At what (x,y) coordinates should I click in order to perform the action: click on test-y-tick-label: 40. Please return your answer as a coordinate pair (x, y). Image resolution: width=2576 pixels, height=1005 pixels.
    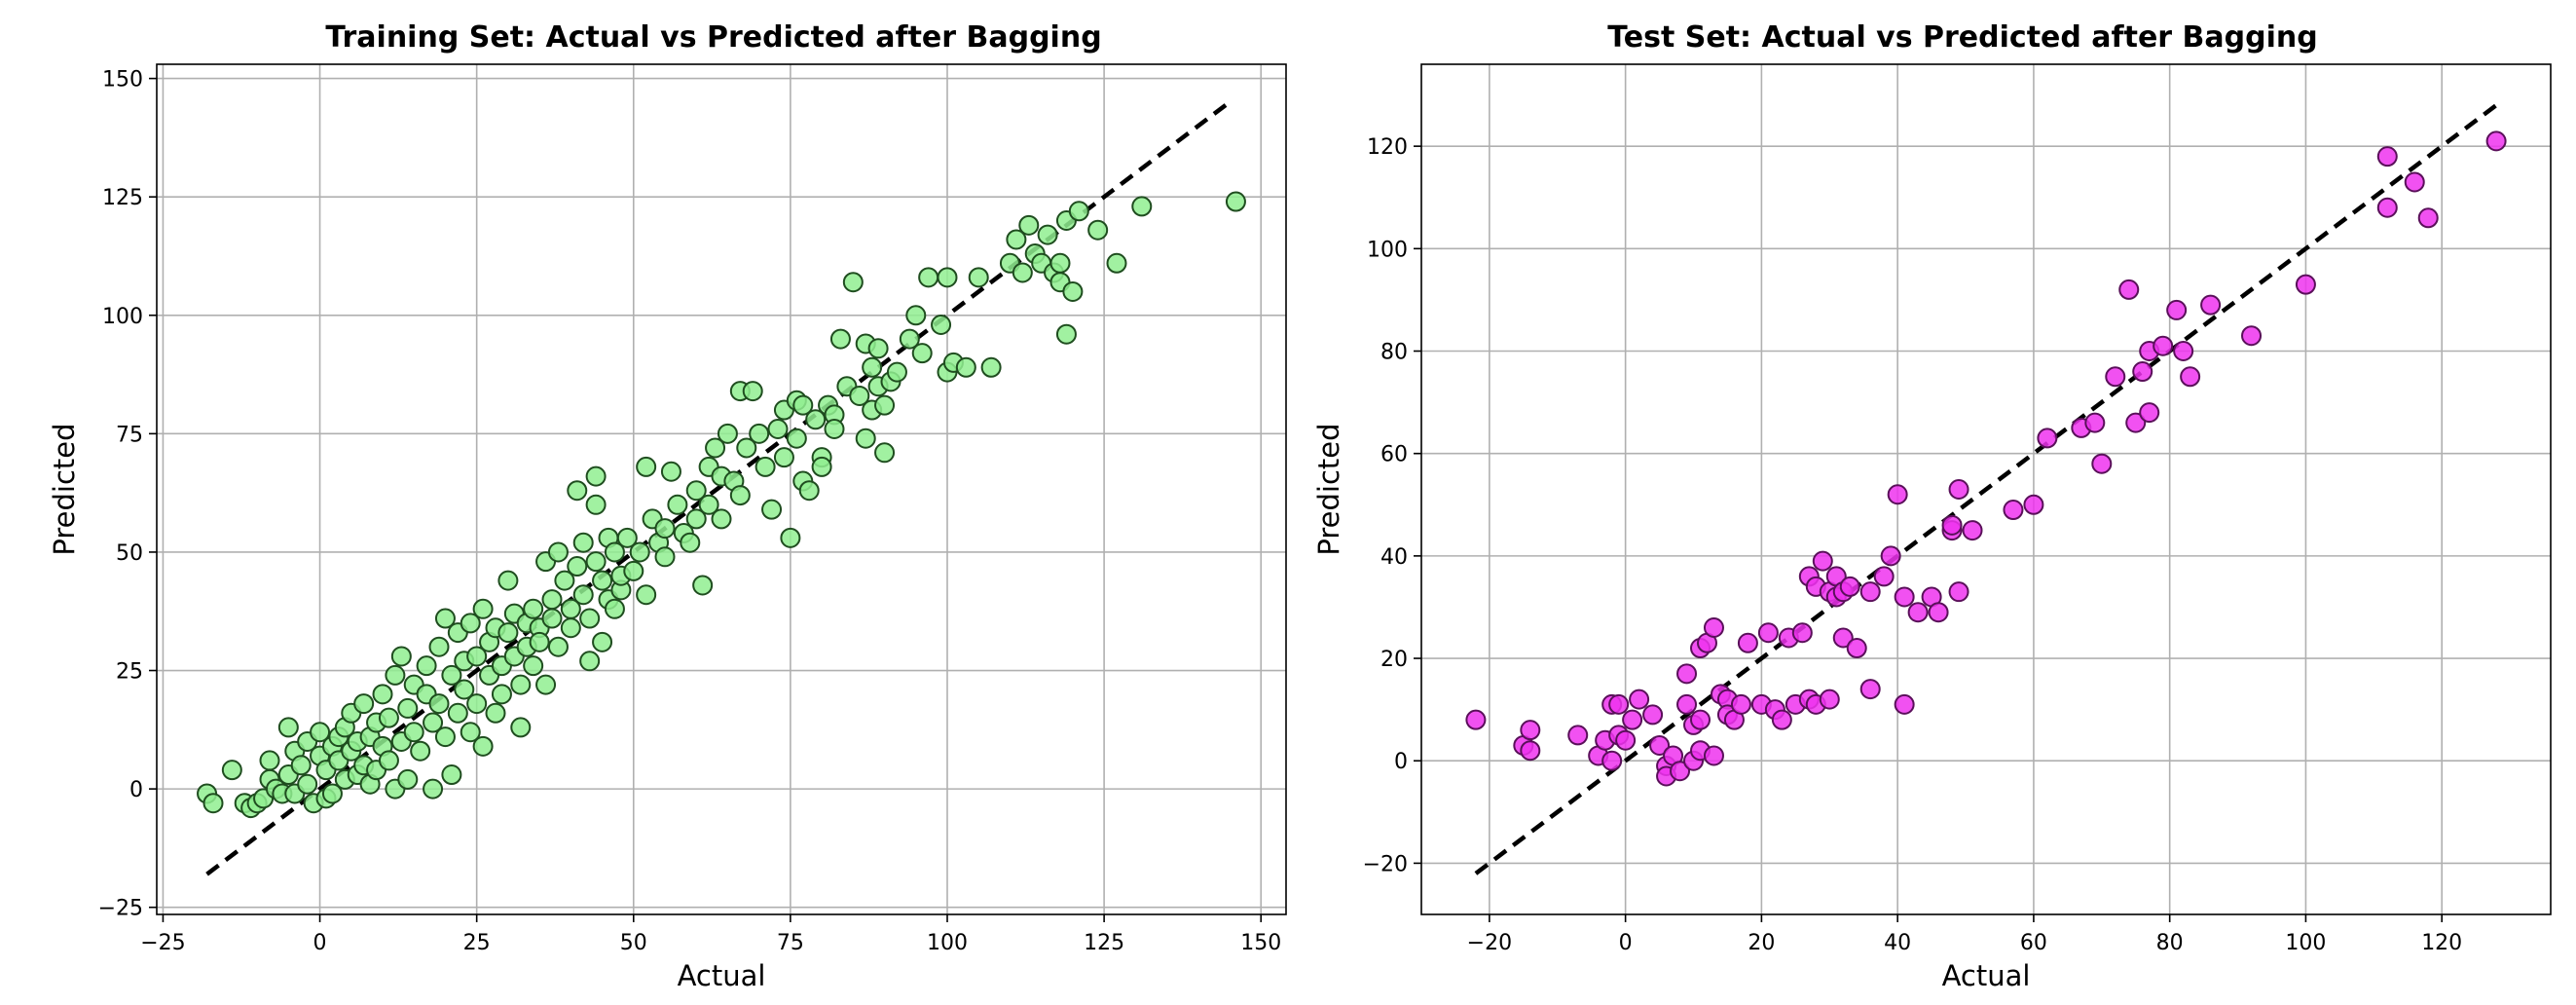
    Looking at the image, I should click on (1394, 557).